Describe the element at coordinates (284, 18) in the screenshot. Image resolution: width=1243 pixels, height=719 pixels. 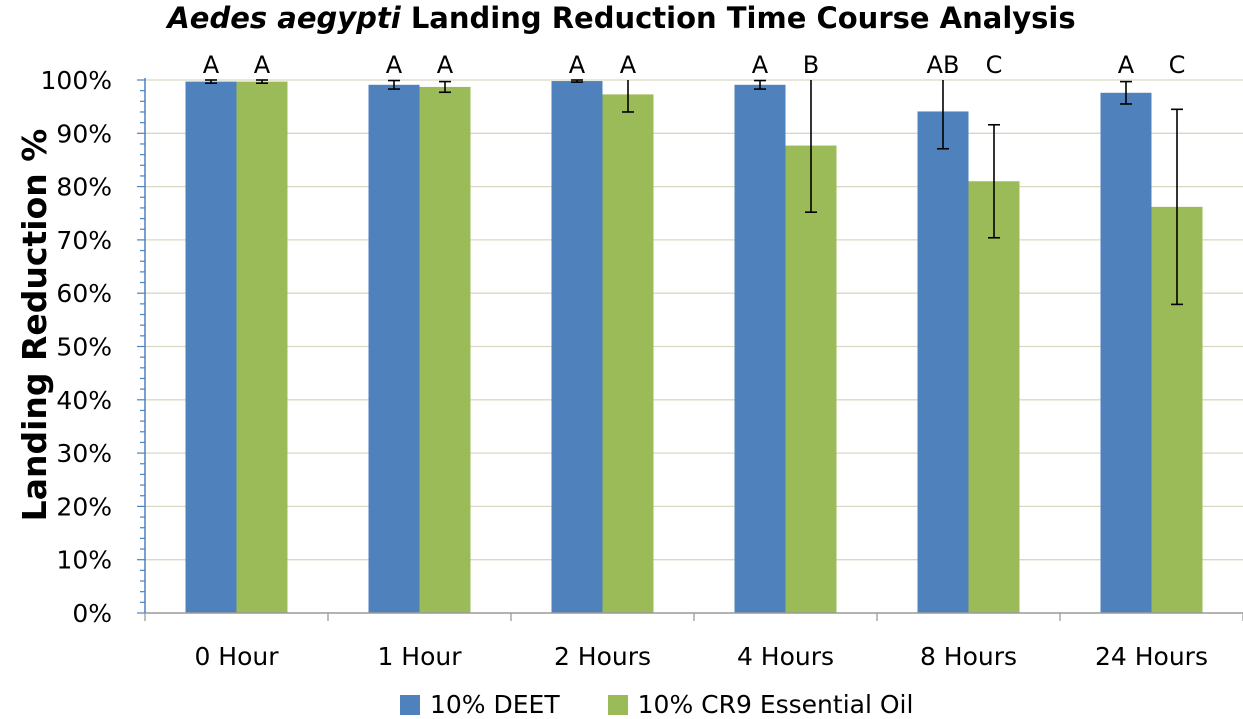
I see `chart-title-species: Aedes aegypti` at that location.